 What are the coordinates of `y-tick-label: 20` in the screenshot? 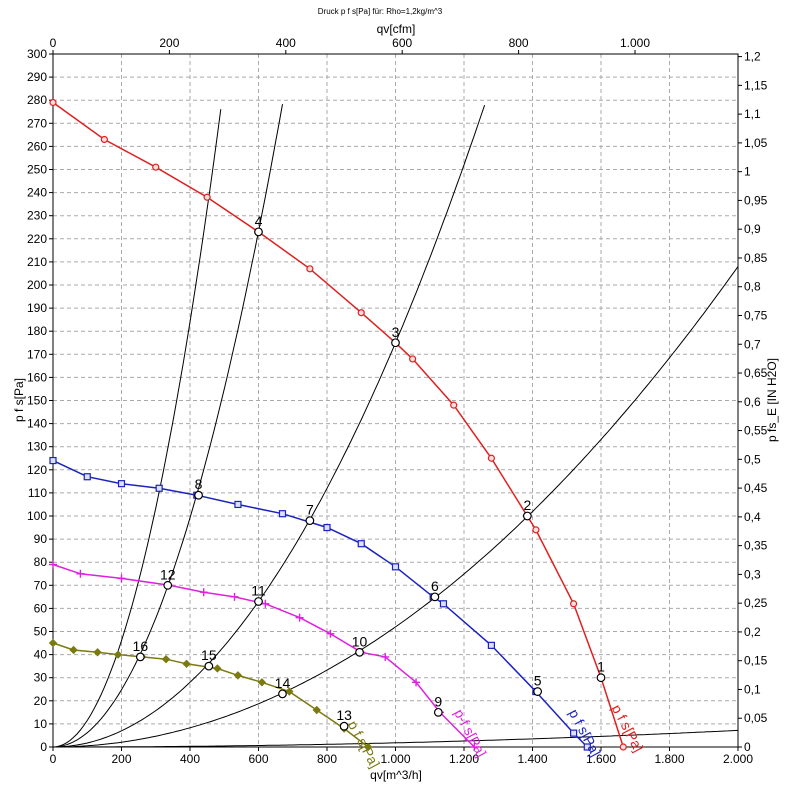 It's located at (41, 701).